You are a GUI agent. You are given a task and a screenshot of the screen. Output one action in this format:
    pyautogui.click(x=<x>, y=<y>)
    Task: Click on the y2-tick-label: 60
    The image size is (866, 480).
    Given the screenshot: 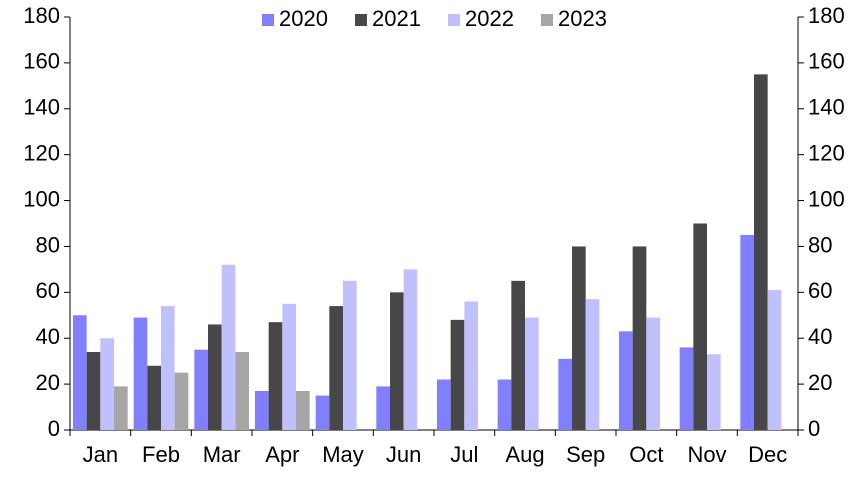 What is the action you would take?
    pyautogui.click(x=820, y=290)
    